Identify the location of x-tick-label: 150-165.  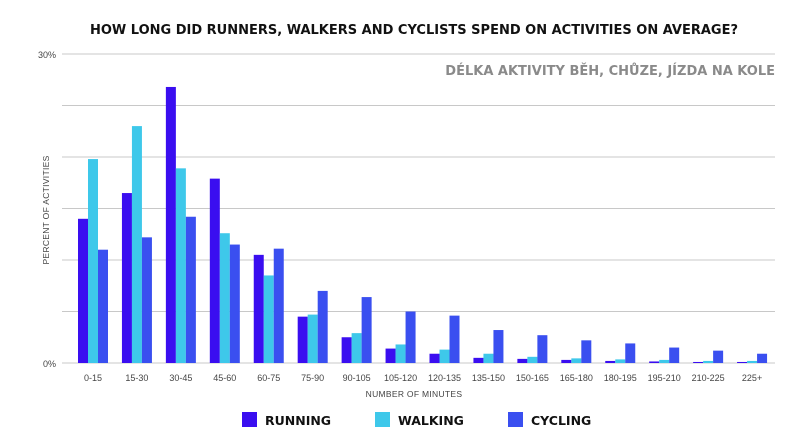
(532, 378).